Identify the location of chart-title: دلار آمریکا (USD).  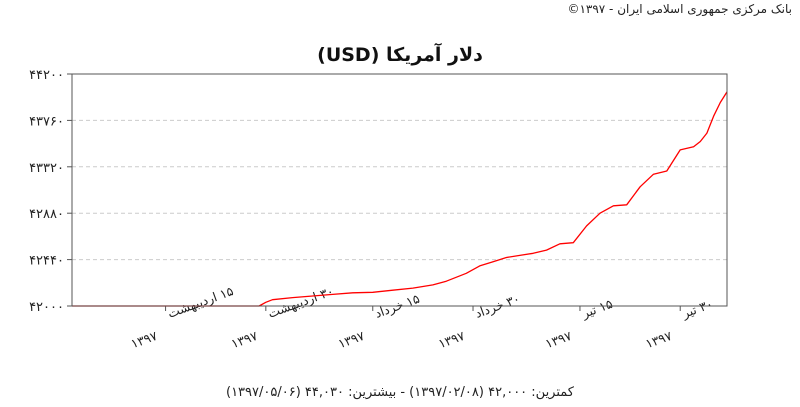
(400, 55).